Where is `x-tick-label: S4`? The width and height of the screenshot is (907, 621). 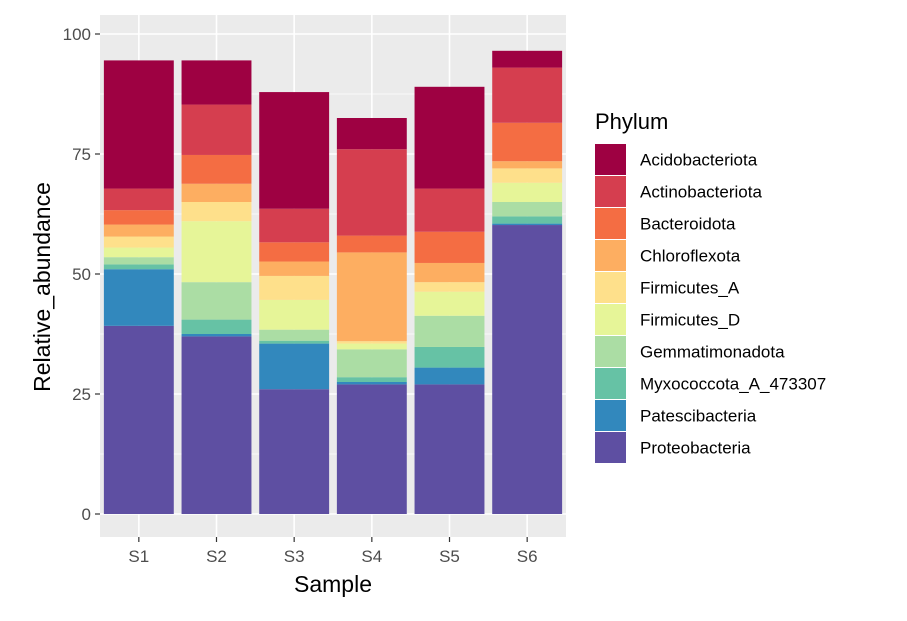 x-tick-label: S4 is located at coordinates (371, 556).